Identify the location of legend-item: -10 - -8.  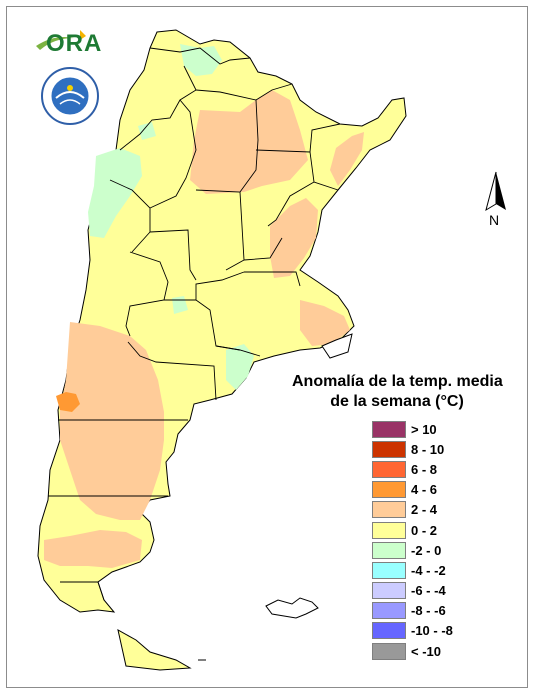
(422, 631).